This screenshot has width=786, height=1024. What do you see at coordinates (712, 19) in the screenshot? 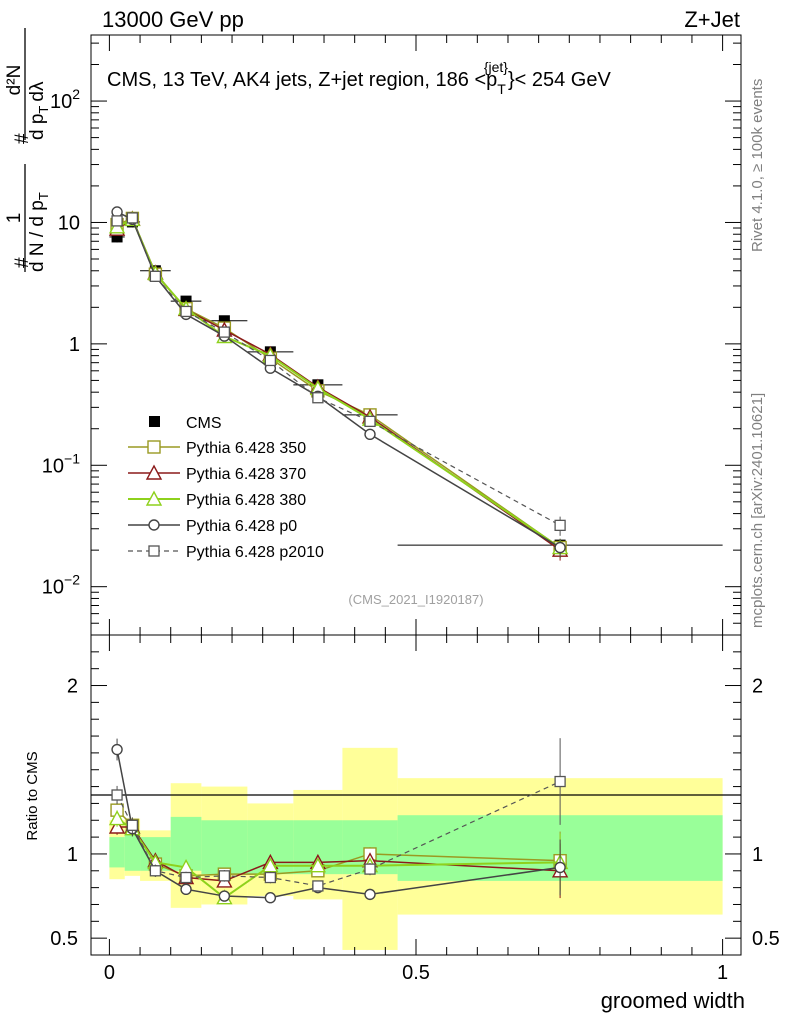
I see `header-right: Z+Jet` at bounding box center [712, 19].